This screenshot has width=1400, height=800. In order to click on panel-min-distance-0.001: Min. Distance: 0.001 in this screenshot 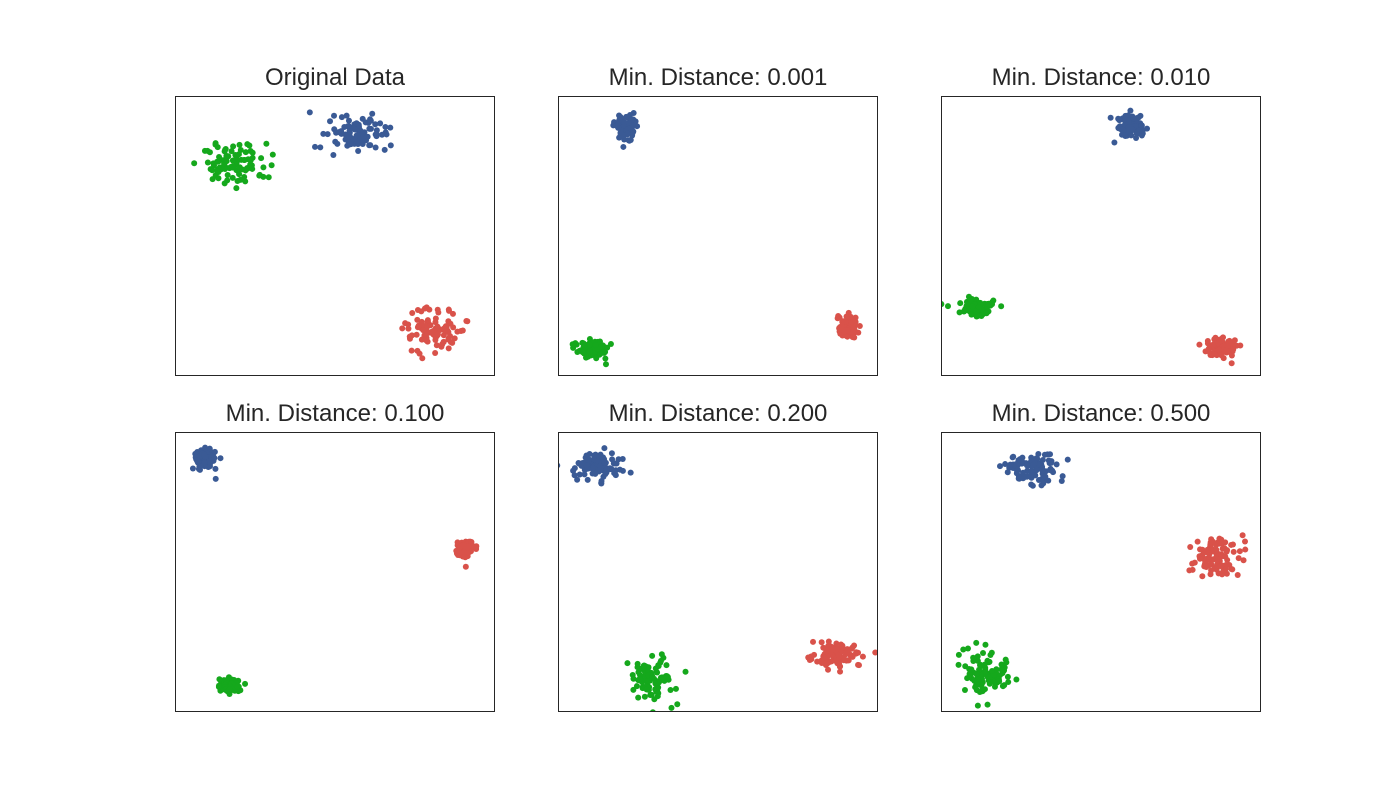, I will do `click(718, 218)`.